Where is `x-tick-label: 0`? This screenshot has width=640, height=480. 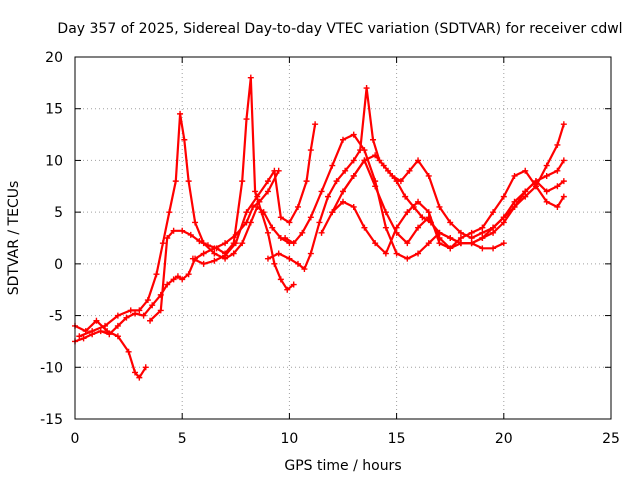
x-tick-label: 0 is located at coordinates (75, 439).